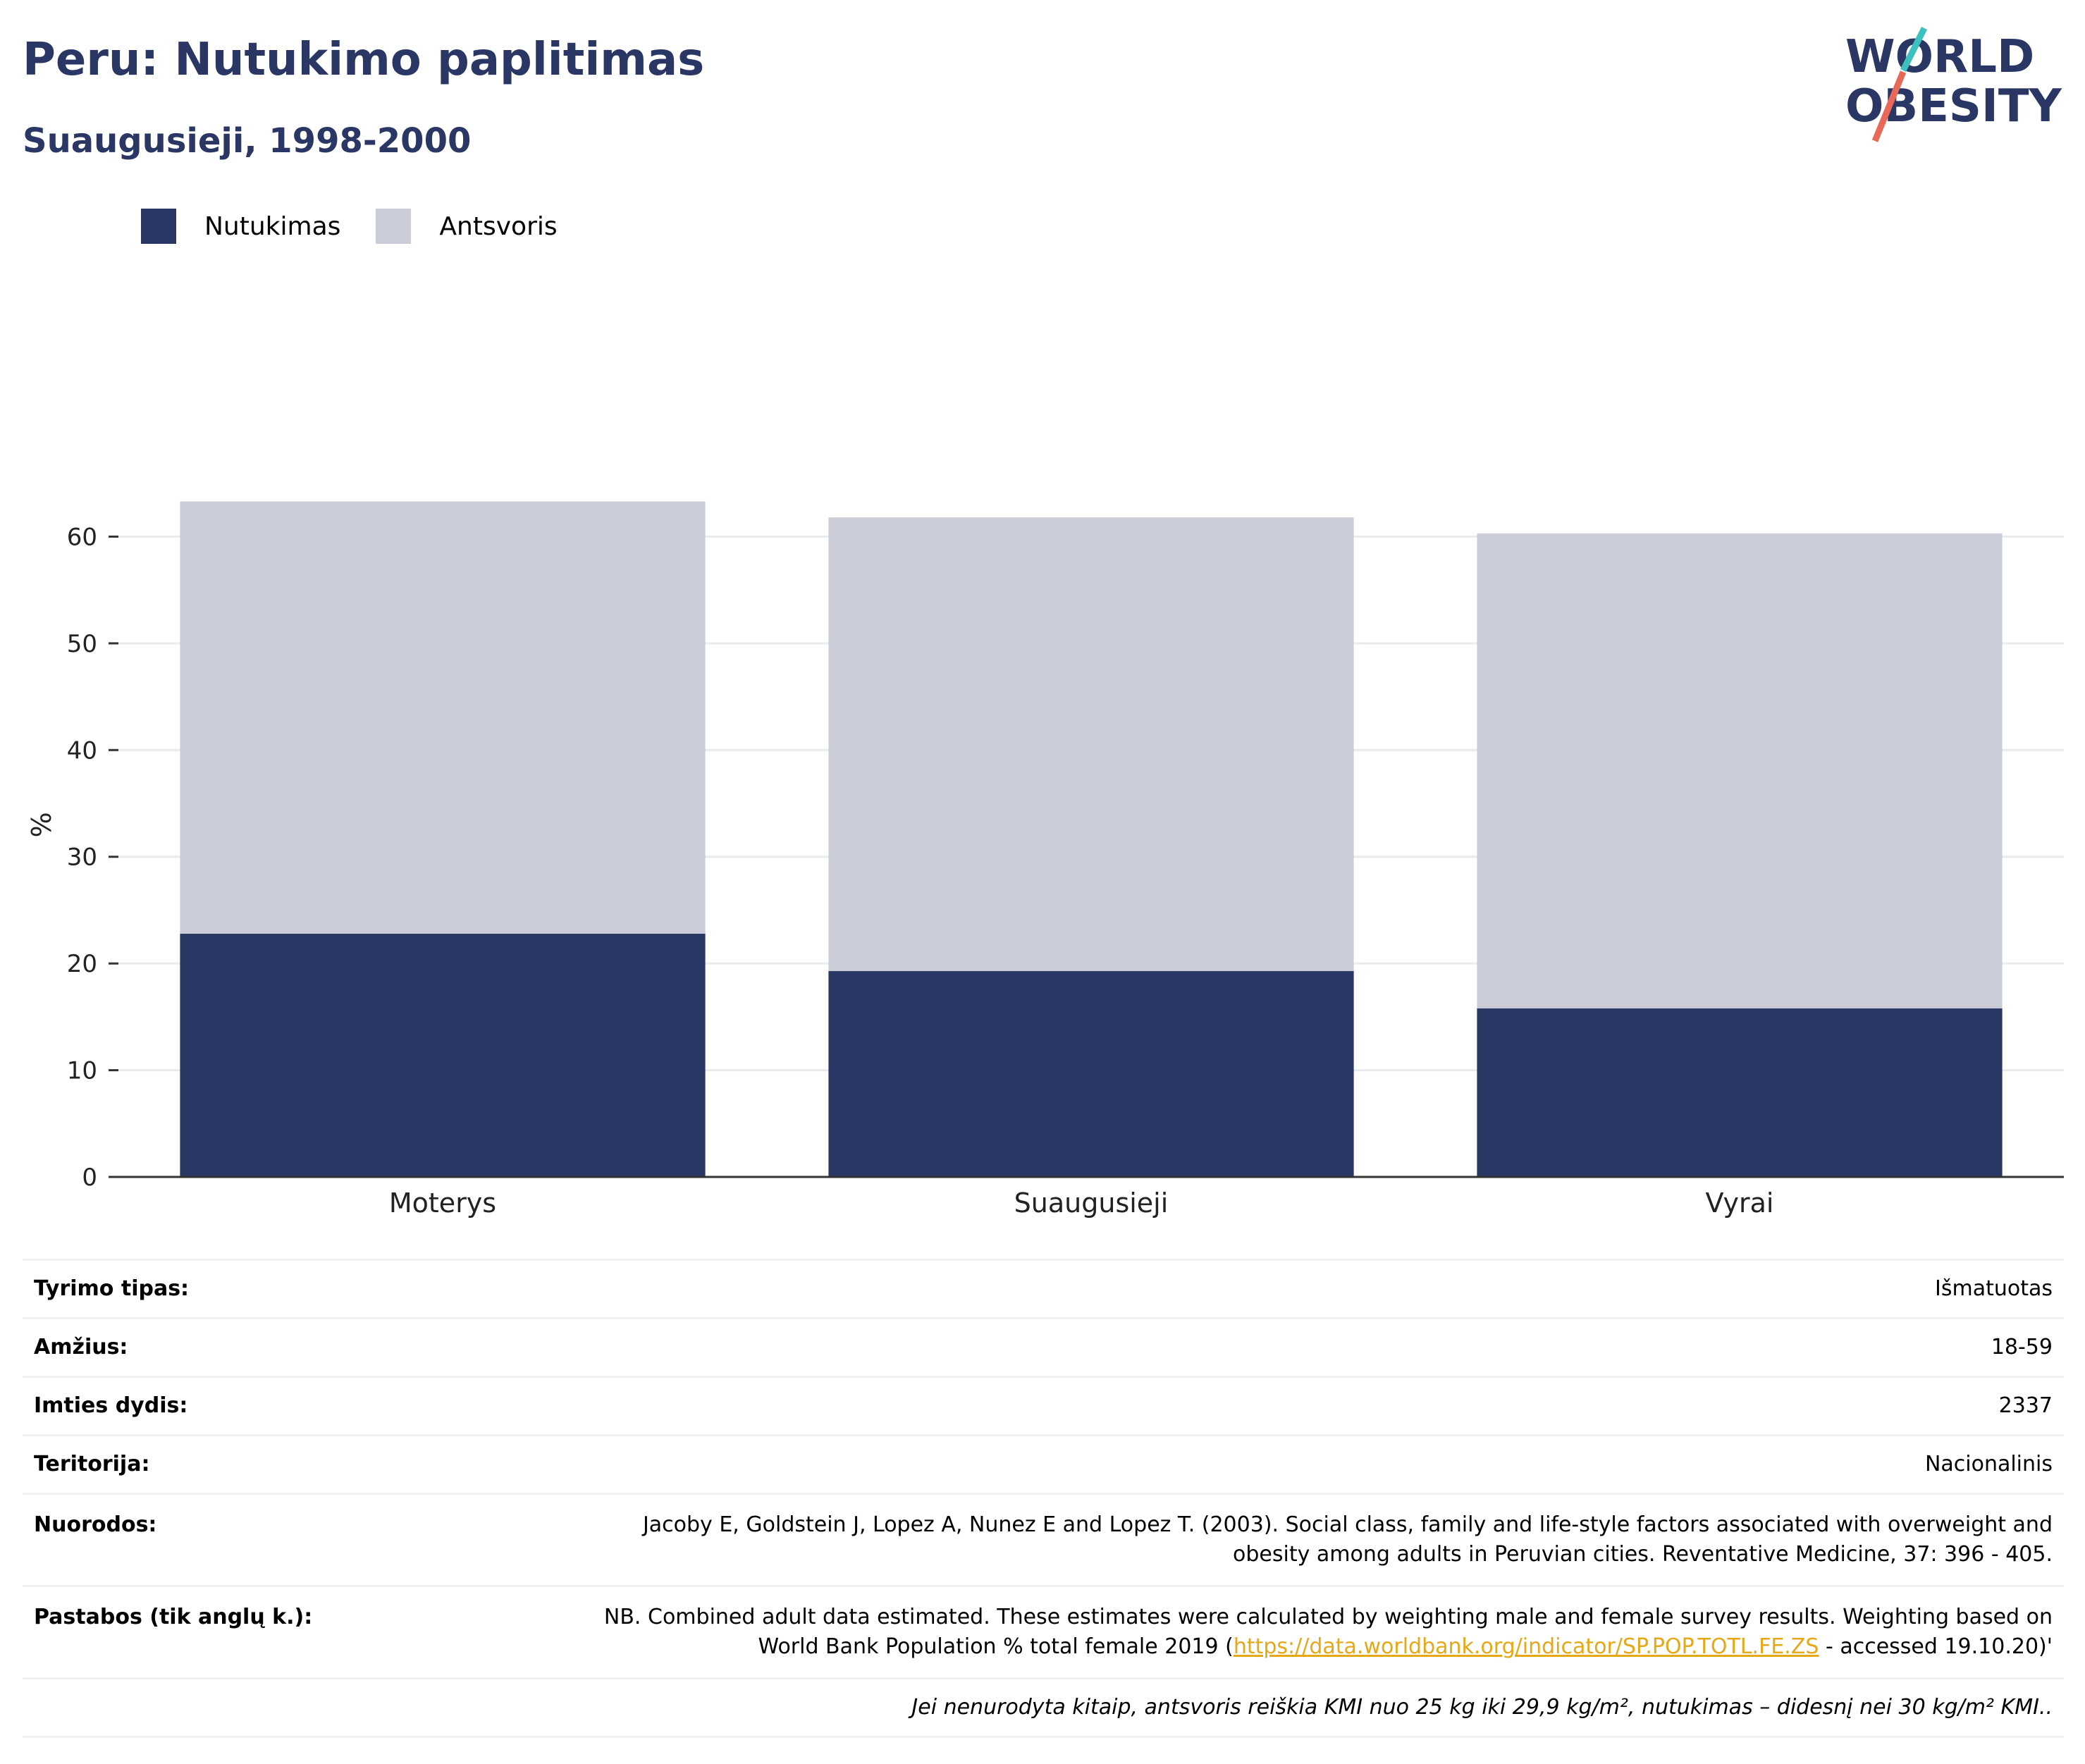  What do you see at coordinates (364, 60) in the screenshot?
I see `page-title: Peru: Nutukimo paplitimas` at bounding box center [364, 60].